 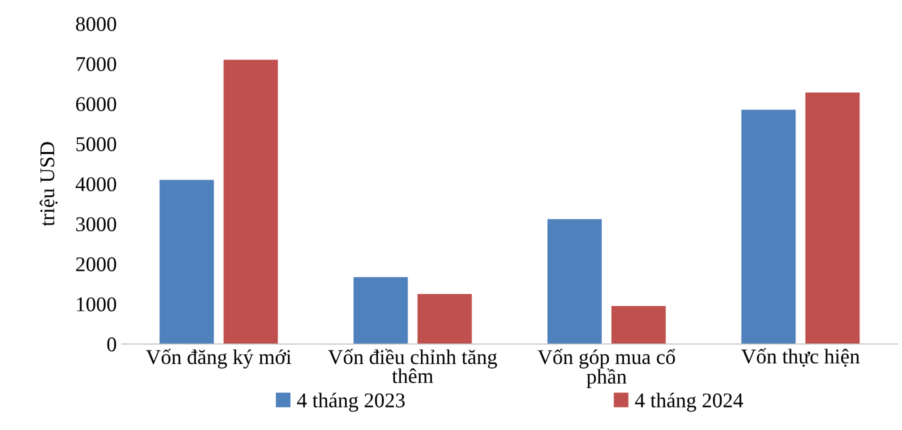 I want to click on x-tick-label: Vốn góp mua cổ phần, so click(x=606, y=368).